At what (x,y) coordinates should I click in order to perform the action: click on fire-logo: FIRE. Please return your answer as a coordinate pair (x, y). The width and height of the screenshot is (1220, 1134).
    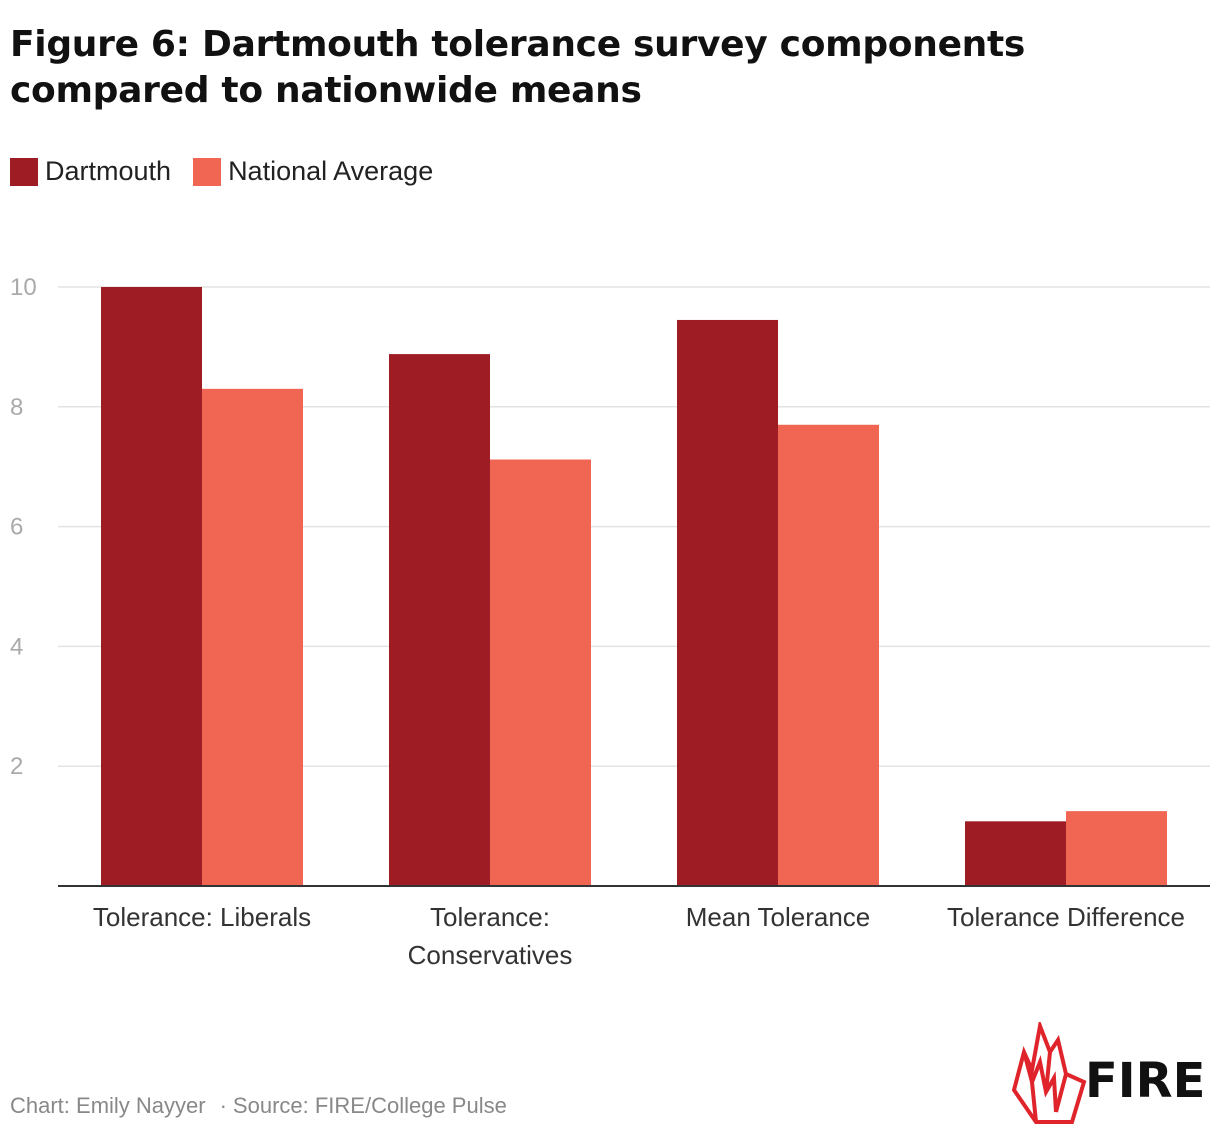
    Looking at the image, I should click on (1108, 1073).